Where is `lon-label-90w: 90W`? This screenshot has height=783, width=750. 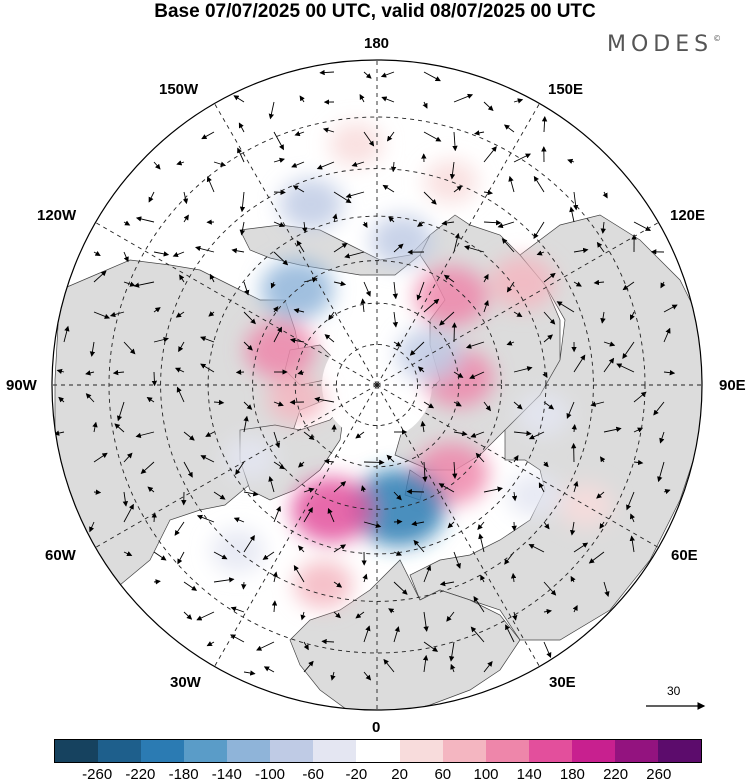 lon-label-90w: 90W is located at coordinates (21, 385).